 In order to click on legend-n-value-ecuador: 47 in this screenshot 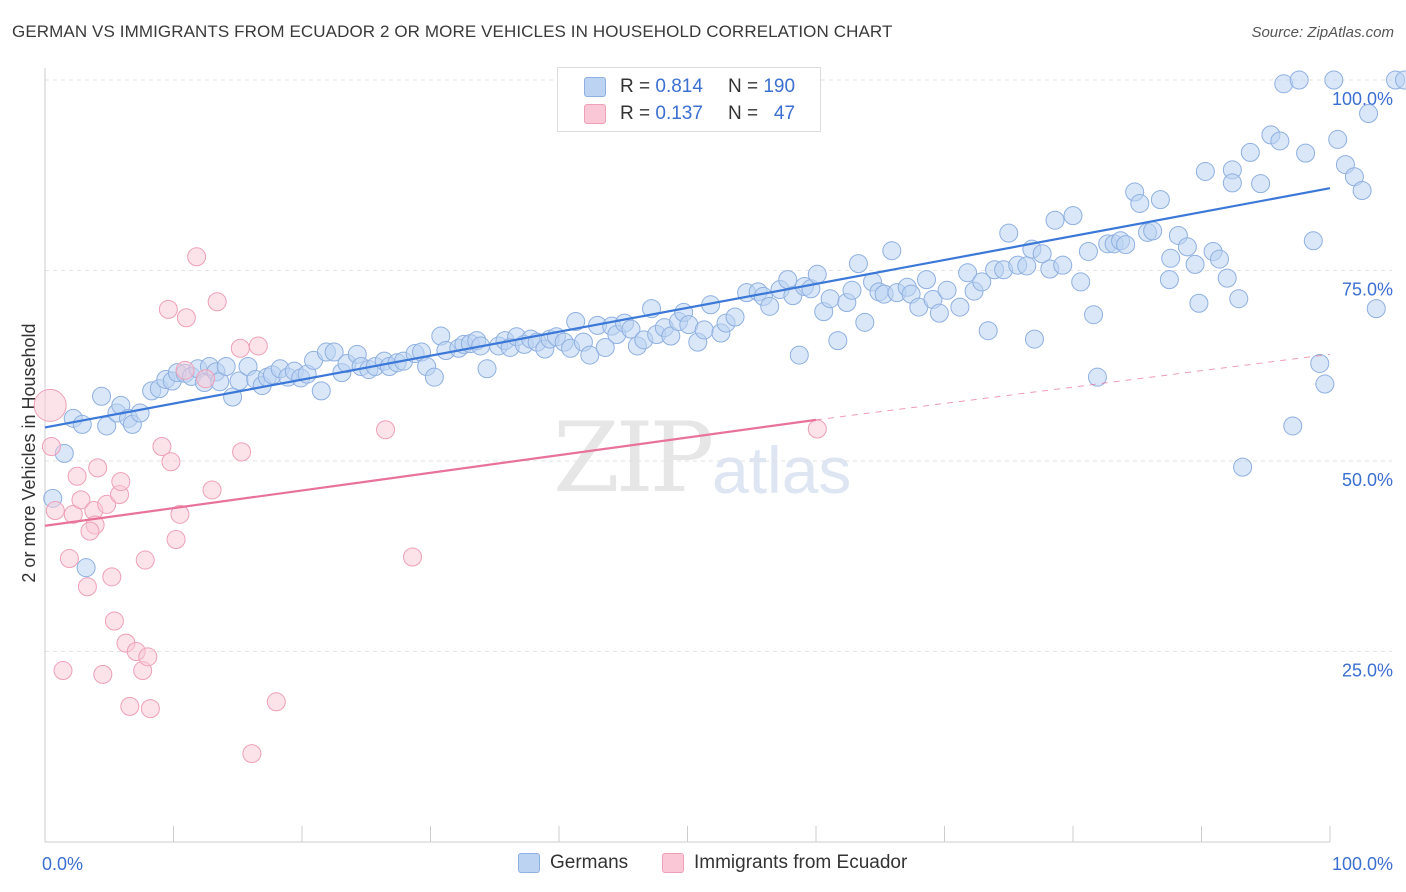, I will do `click(784, 113)`.